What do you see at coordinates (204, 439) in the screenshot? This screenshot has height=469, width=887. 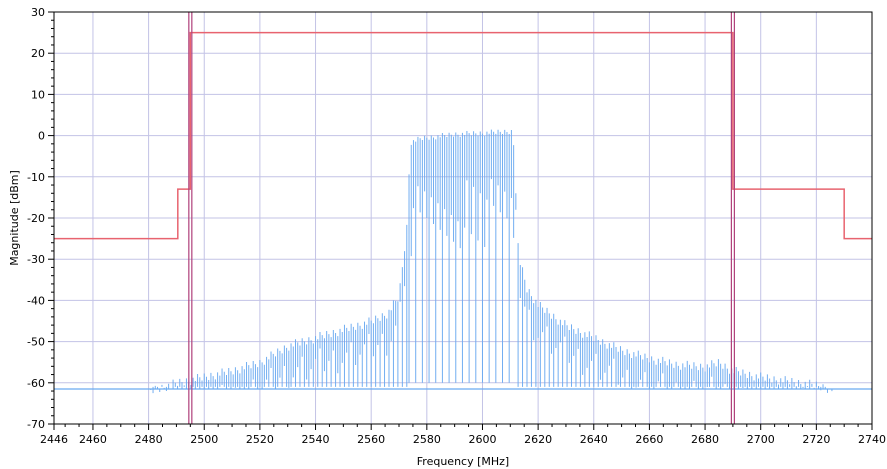 I see `x-tick-label: 2500` at bounding box center [204, 439].